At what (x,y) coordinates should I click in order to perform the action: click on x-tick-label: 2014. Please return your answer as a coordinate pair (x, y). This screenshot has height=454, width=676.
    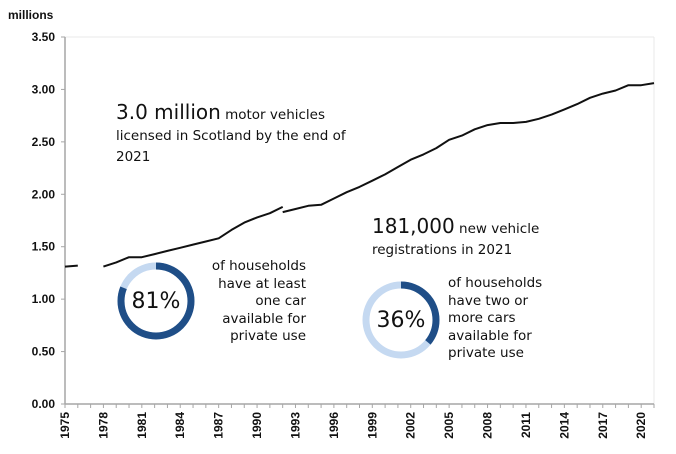
    Looking at the image, I should click on (564, 425).